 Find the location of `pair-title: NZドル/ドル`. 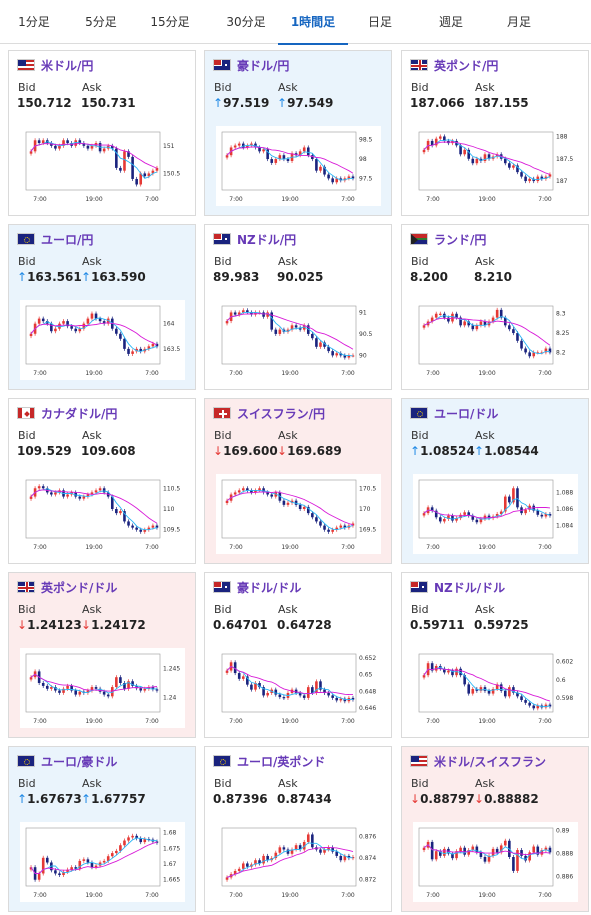

pair-title: NZドル/ドル is located at coordinates (457, 587).